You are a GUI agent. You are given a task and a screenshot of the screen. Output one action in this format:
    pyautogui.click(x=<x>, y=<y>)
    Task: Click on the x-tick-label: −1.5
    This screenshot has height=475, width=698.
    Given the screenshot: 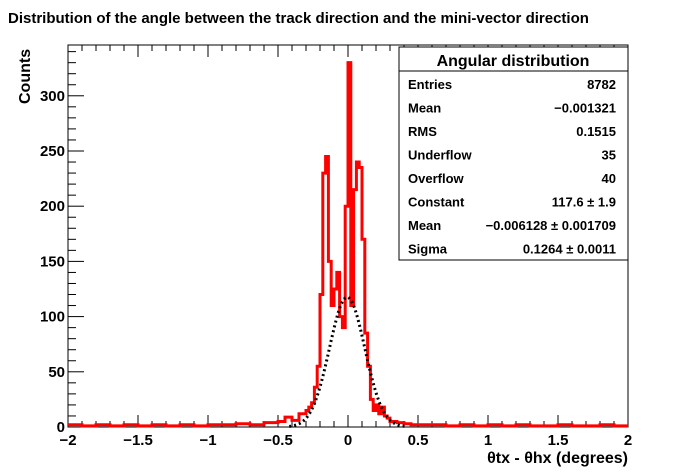 What is the action you would take?
    pyautogui.click(x=138, y=440)
    